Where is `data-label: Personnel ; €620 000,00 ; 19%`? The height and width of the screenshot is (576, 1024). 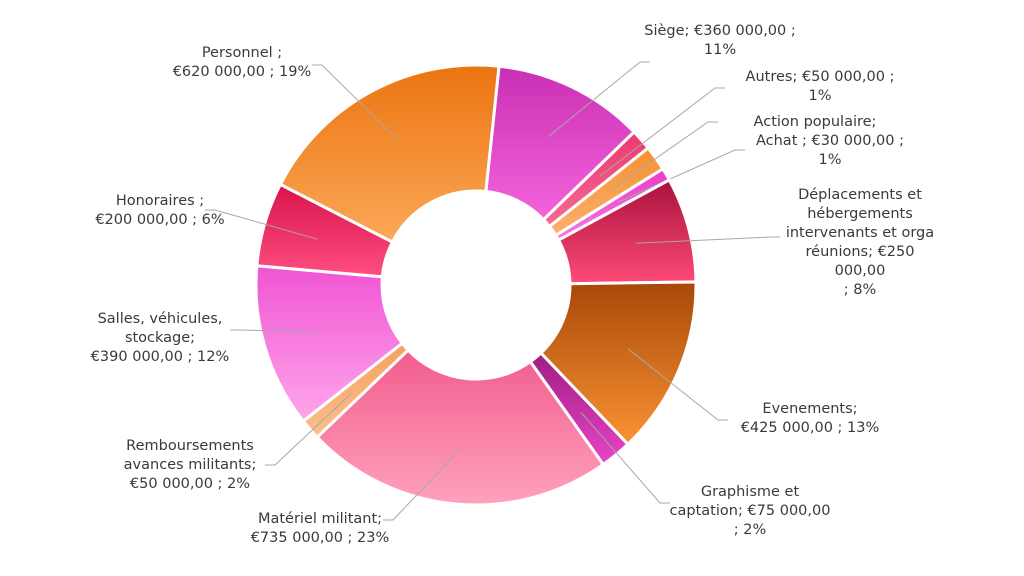 data-label: Personnel ; €620 000,00 ; 19% is located at coordinates (242, 62).